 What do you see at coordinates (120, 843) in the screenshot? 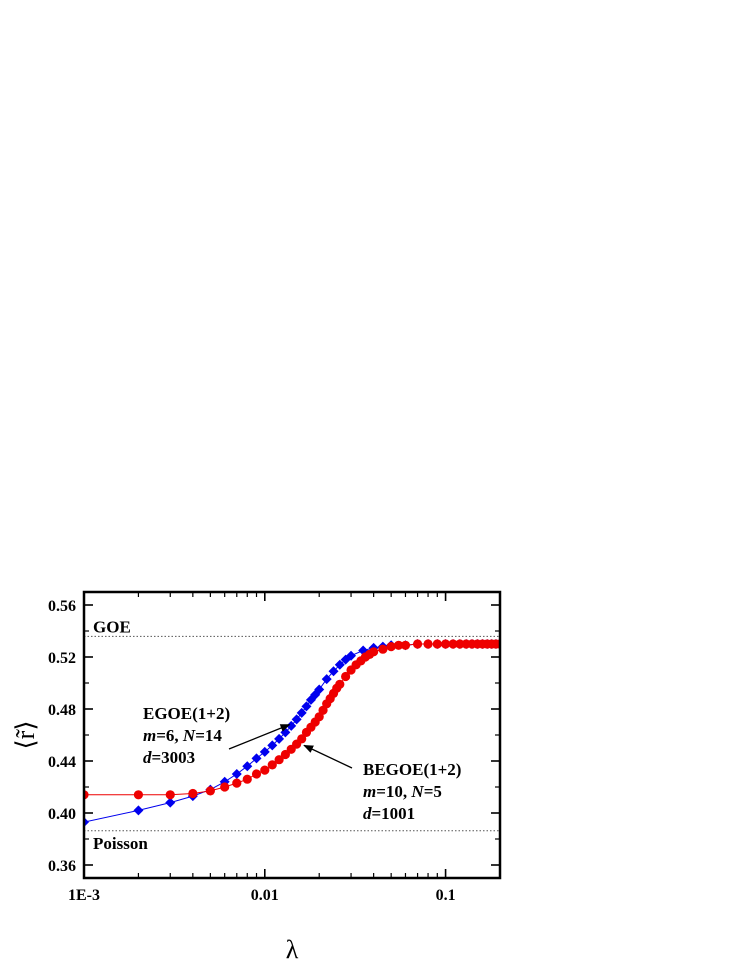
I see `reference-label-poisson: Poisson` at bounding box center [120, 843].